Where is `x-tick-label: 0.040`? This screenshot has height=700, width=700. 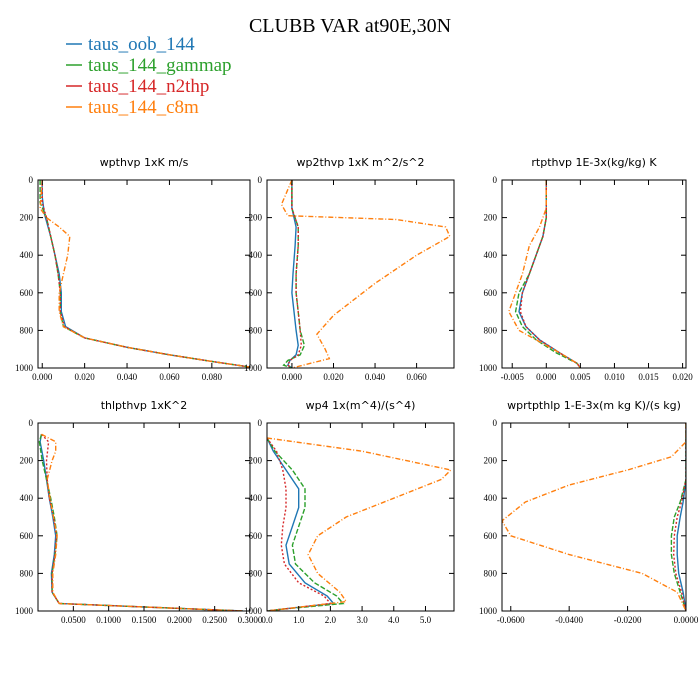
x-tick-label: 0.040 is located at coordinates (127, 377).